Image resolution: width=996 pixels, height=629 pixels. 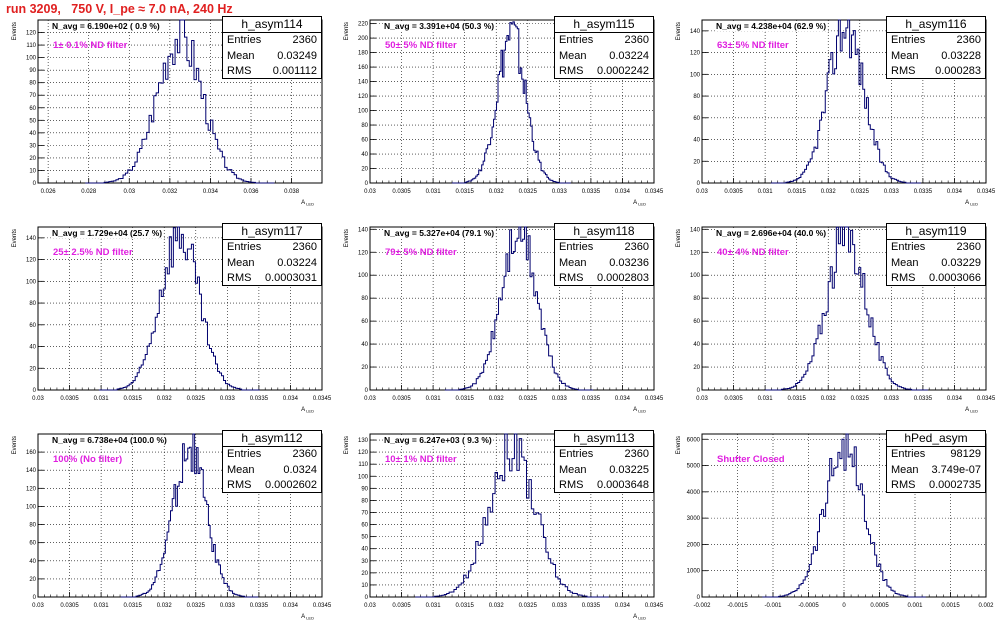 What do you see at coordinates (751, 459) in the screenshot?
I see `filter-label: Shutter Closed` at bounding box center [751, 459].